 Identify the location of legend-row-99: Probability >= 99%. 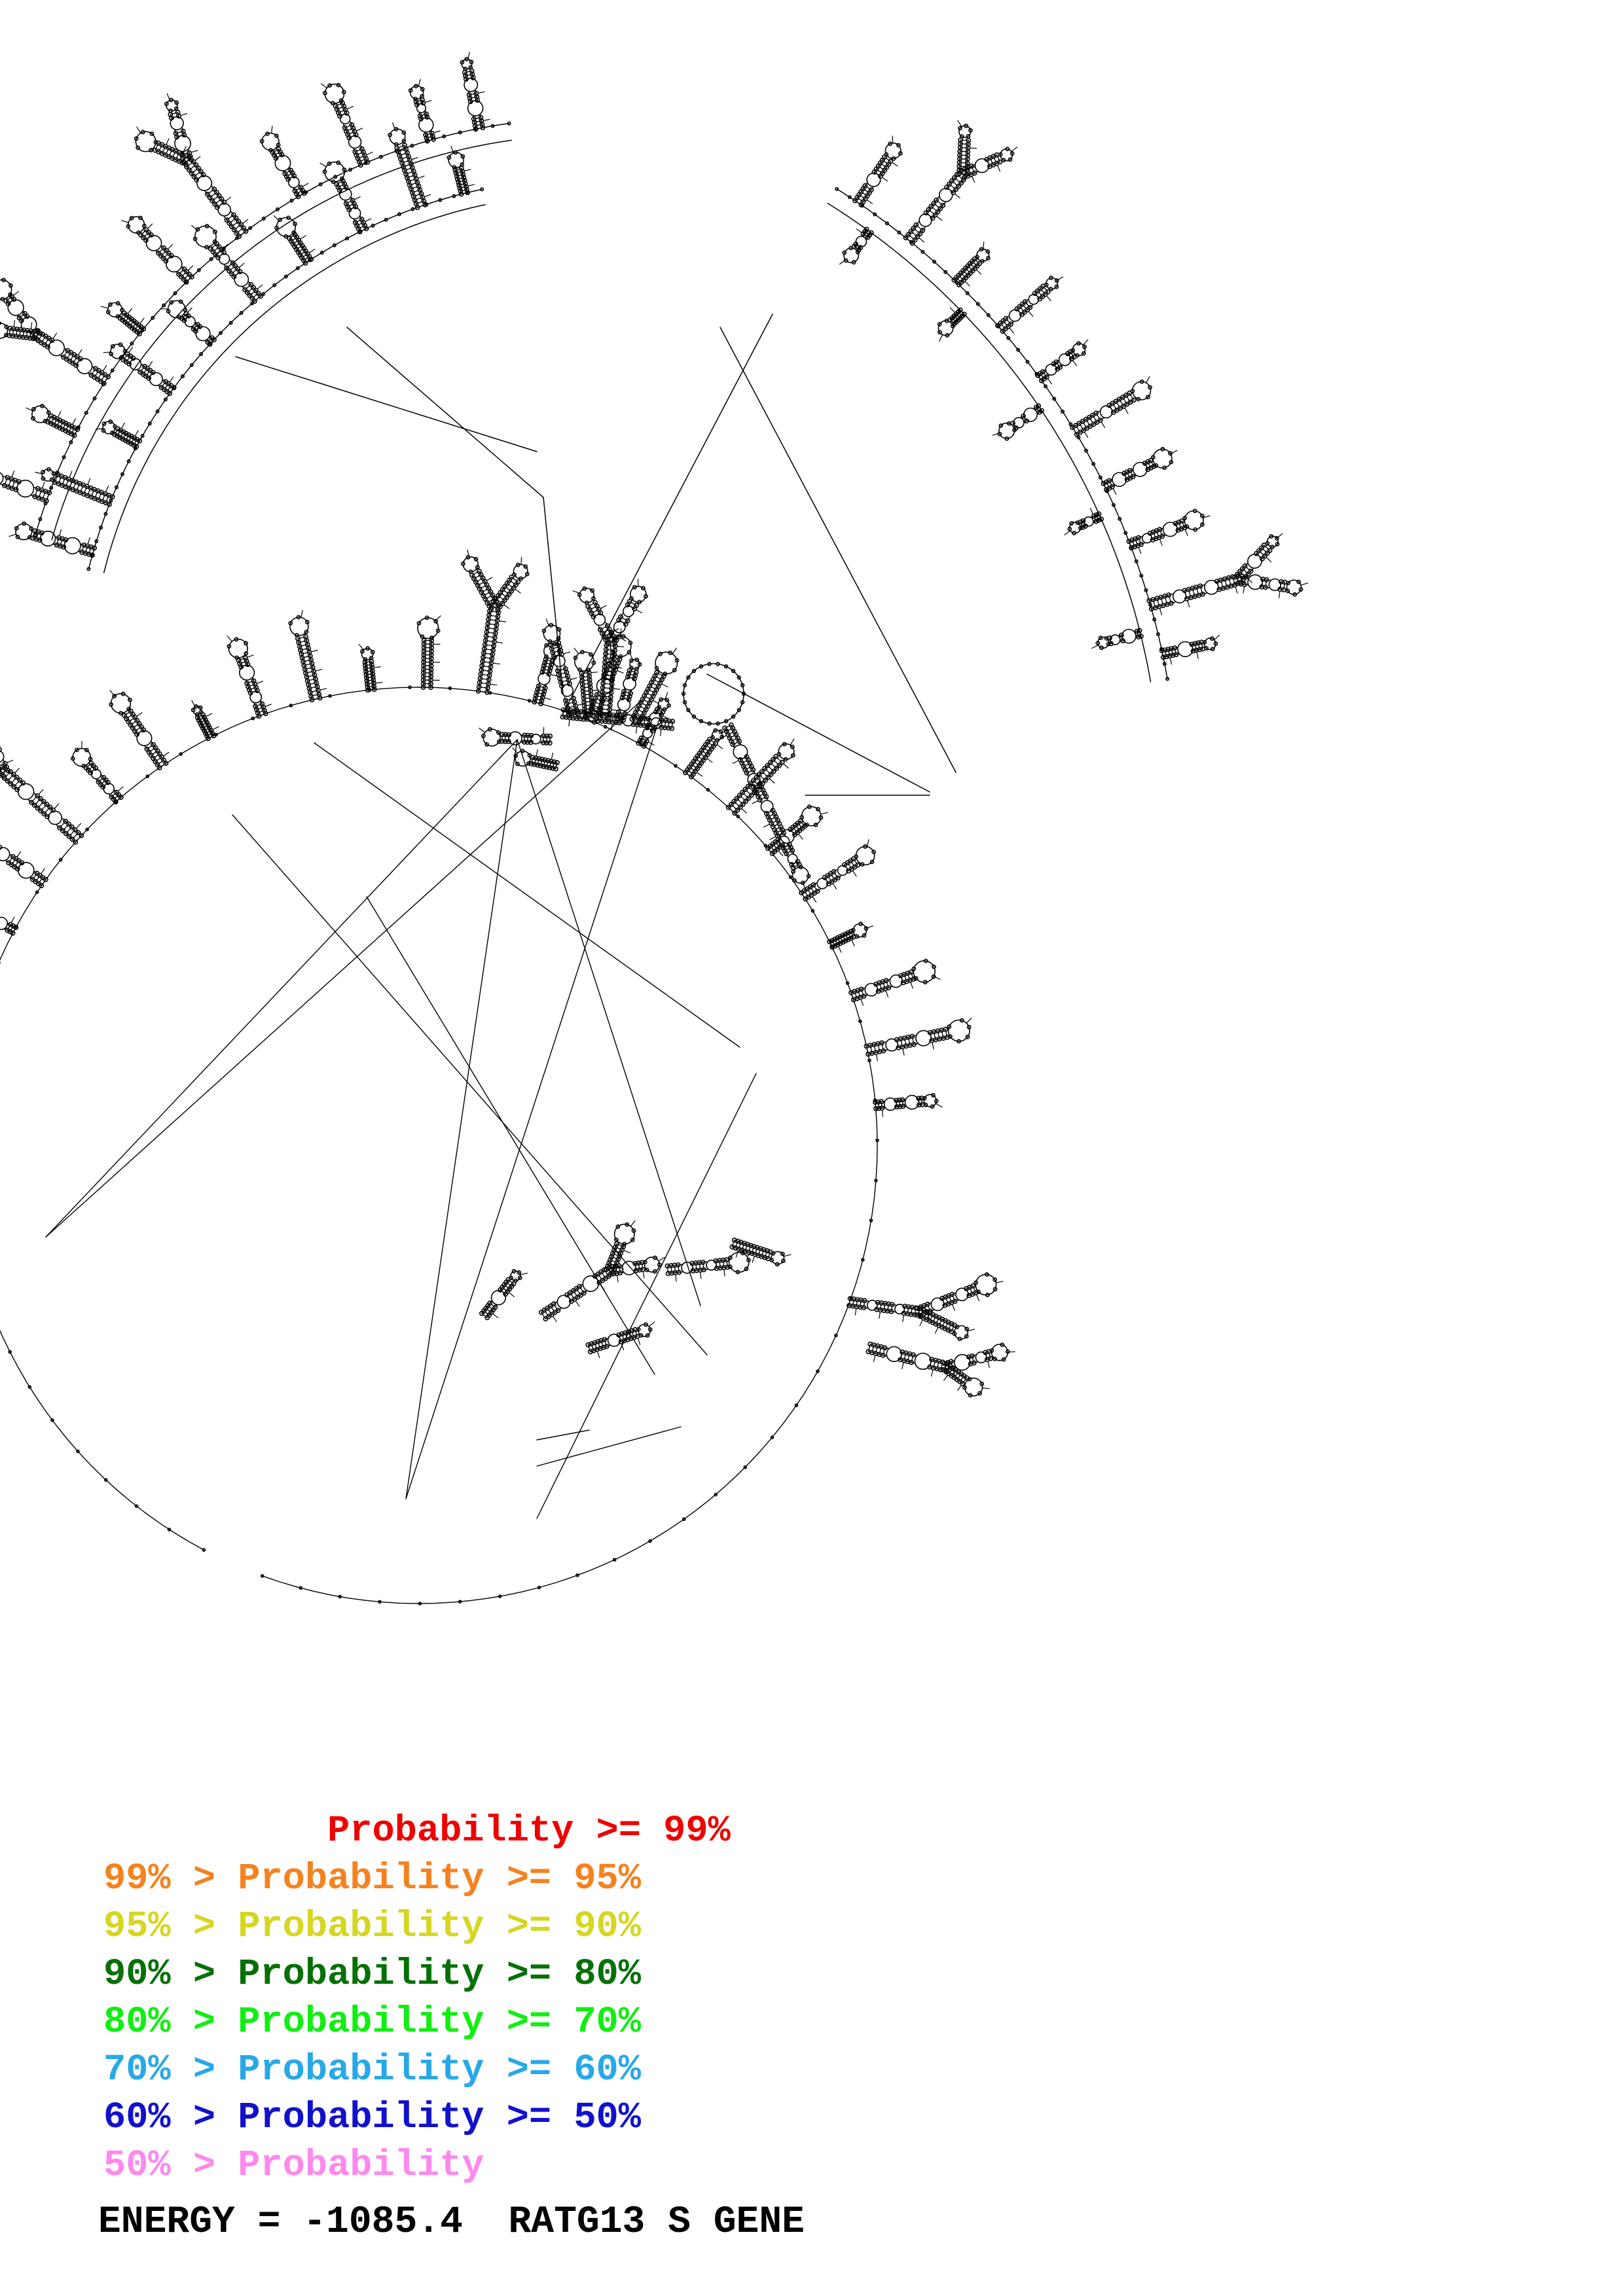
(417, 1831).